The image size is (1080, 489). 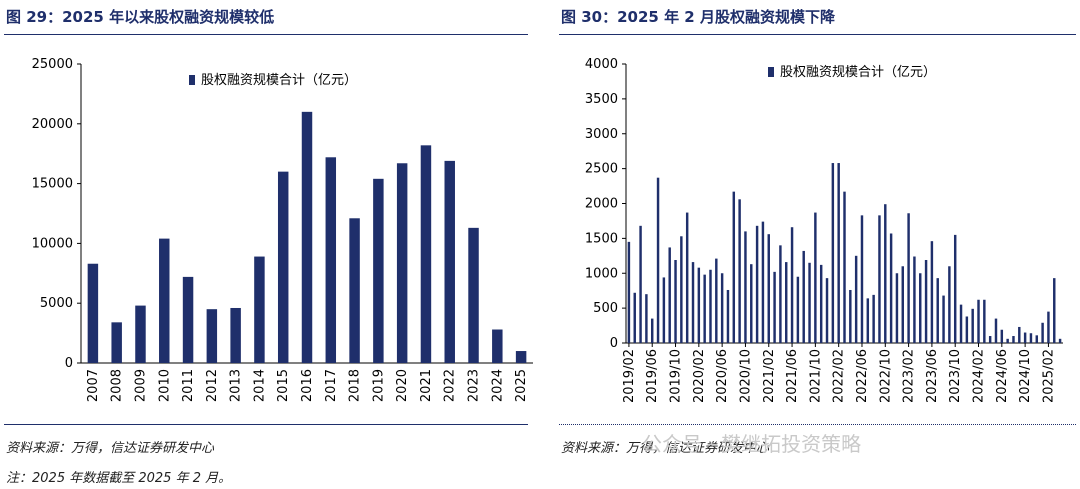 I want to click on left-x-tick-label: 2015, so click(x=283, y=385).